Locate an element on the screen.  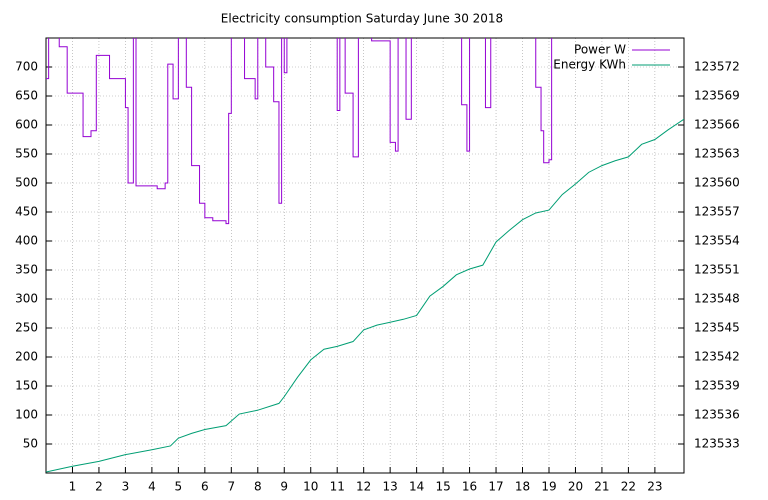
y-tick-label: 100 is located at coordinates (26, 415).